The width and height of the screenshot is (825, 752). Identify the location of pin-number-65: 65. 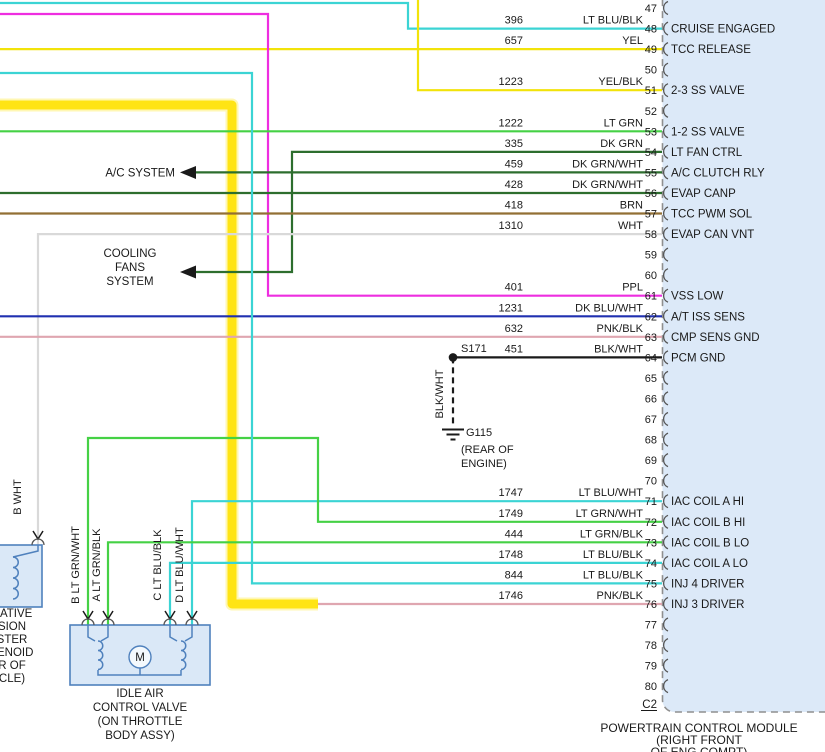
(651, 379).